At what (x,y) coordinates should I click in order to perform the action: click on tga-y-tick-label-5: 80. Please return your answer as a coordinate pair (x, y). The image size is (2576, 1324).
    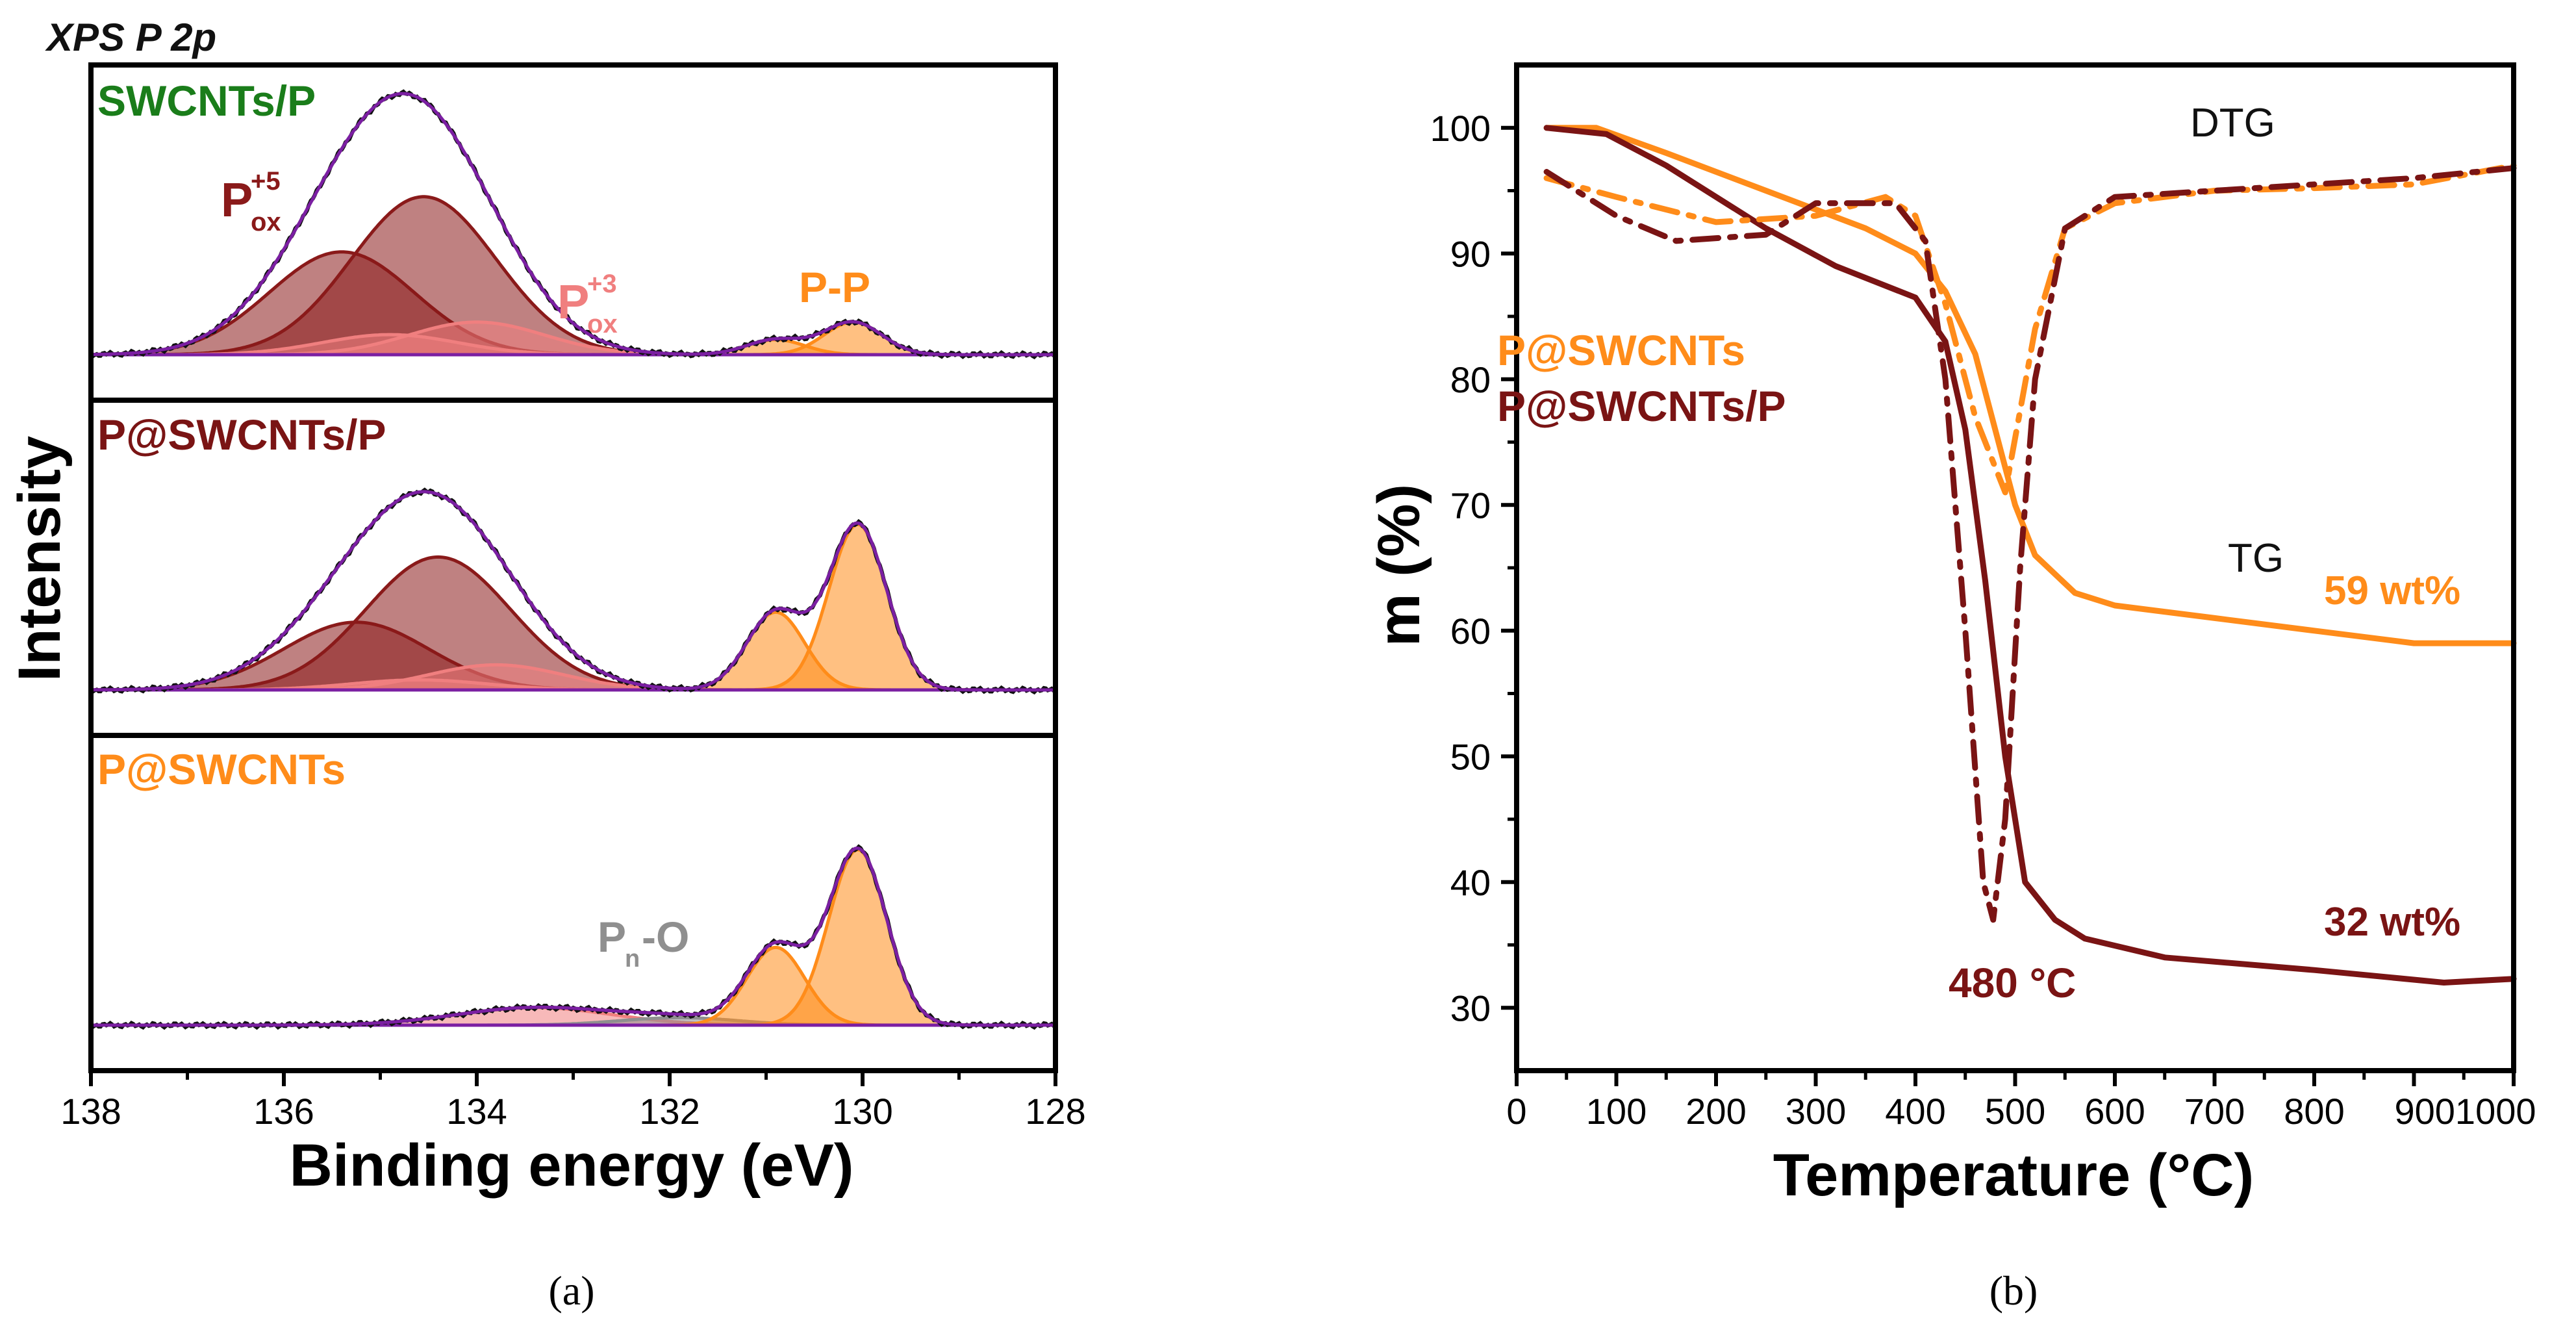
    Looking at the image, I should click on (1470, 379).